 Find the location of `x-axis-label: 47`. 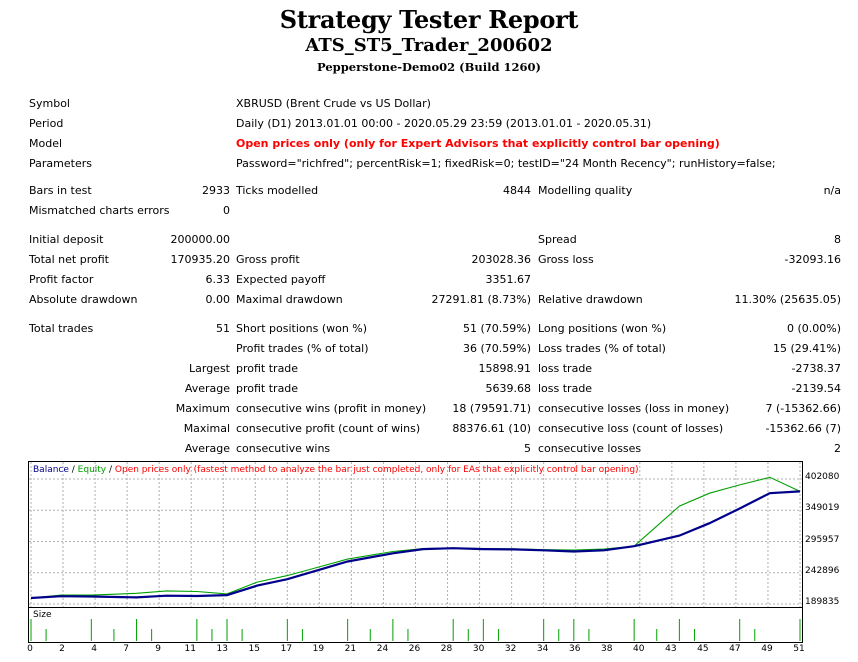

x-axis-label: 47 is located at coordinates (735, 649).